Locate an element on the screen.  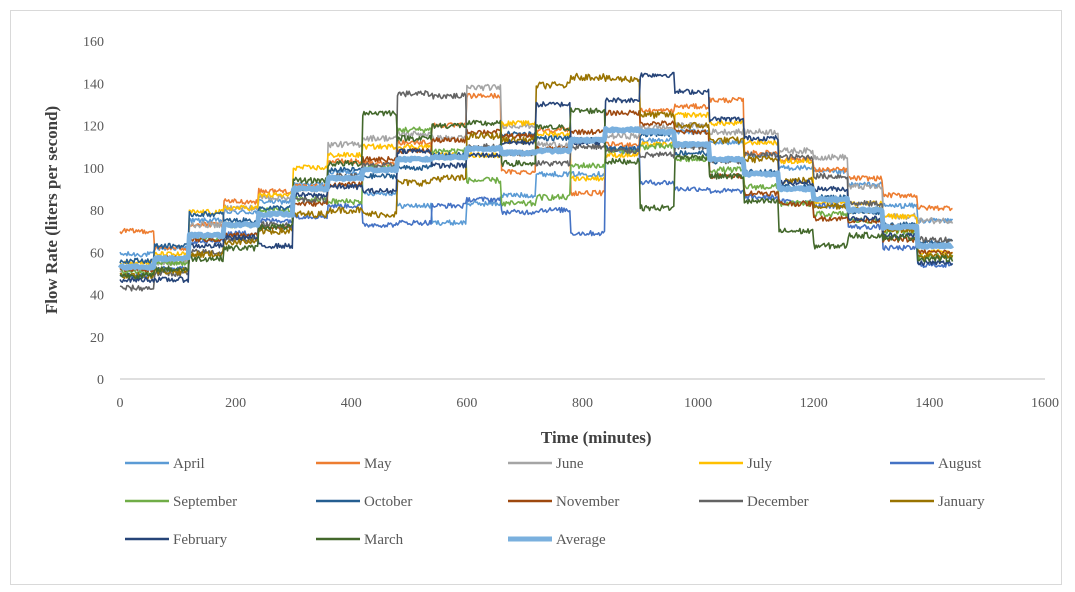
y-tick-label: 80 is located at coordinates (97, 211).